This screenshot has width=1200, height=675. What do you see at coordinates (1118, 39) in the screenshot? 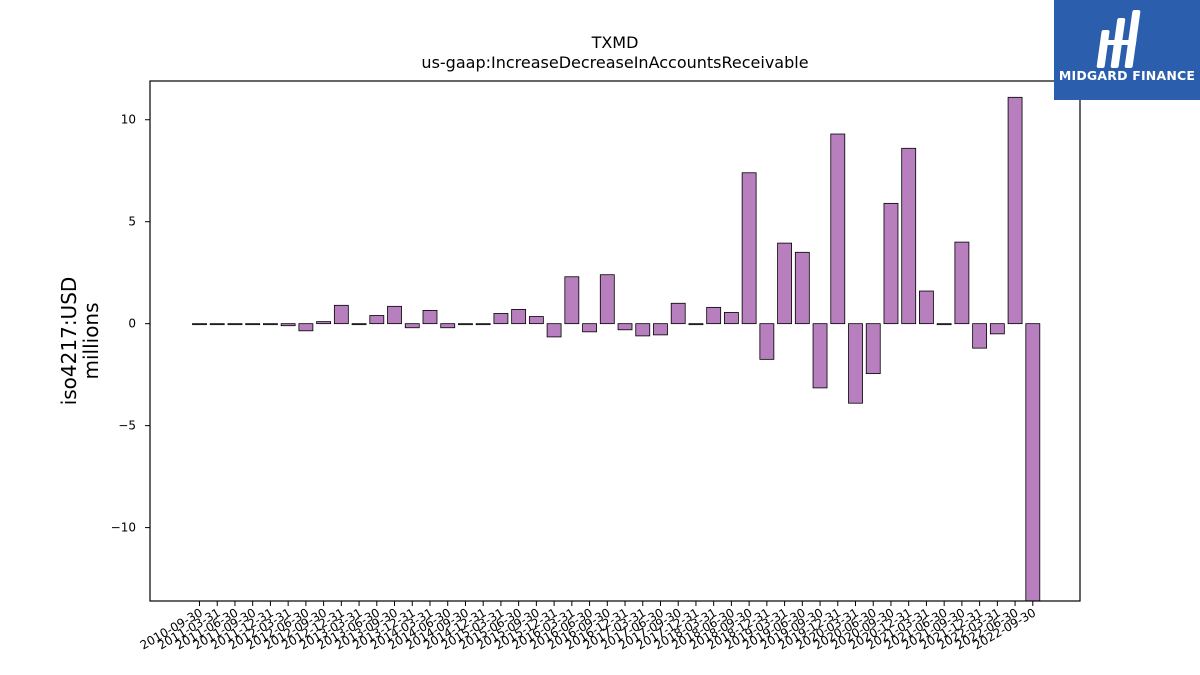
I see `midgard-logo-icon` at bounding box center [1118, 39].